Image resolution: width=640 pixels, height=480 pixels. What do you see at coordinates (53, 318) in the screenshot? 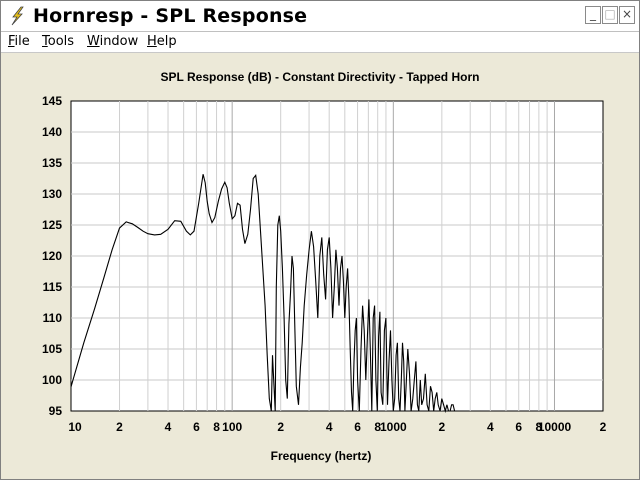
I see `y-tick-label: 110` at bounding box center [53, 318].